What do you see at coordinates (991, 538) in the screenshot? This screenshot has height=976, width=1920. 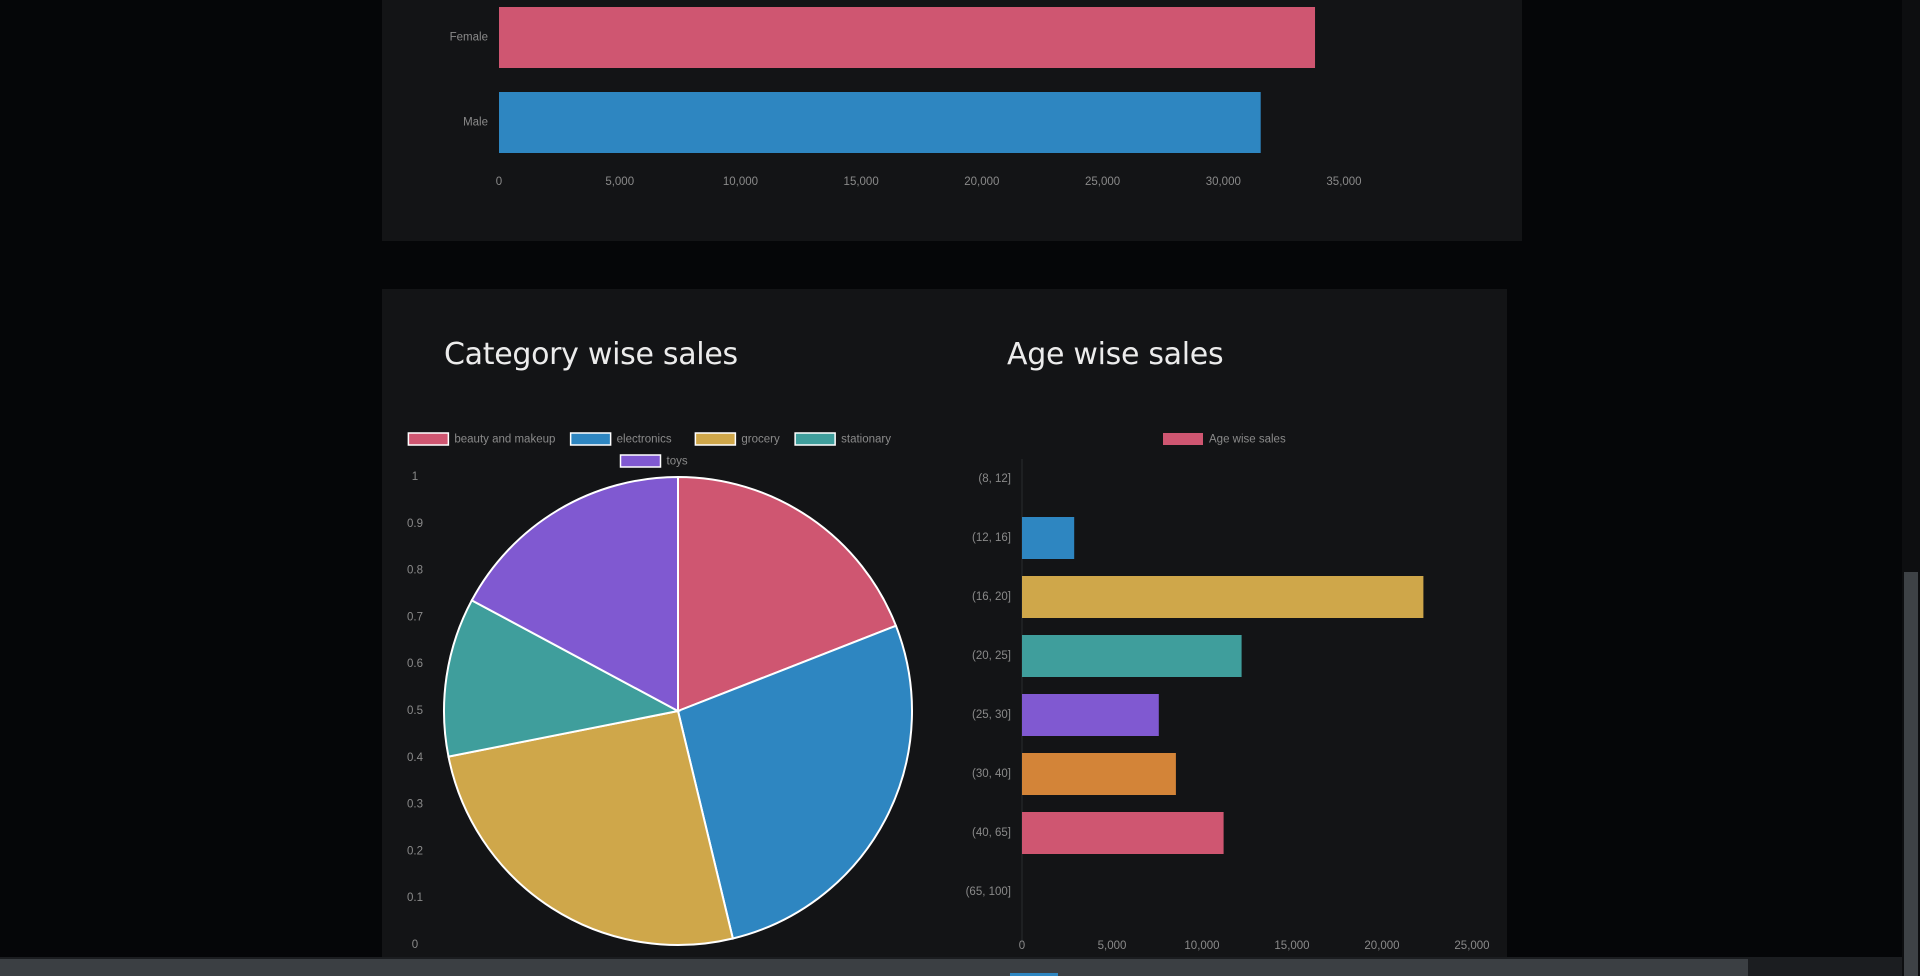 I see `age-category-label: (12, 16]` at bounding box center [991, 538].